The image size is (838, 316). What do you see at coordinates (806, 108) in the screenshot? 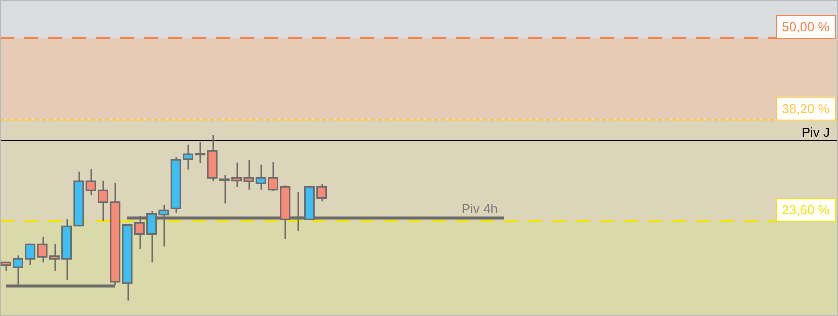
I see `y-tick-label: 38,20 %` at bounding box center [806, 108].